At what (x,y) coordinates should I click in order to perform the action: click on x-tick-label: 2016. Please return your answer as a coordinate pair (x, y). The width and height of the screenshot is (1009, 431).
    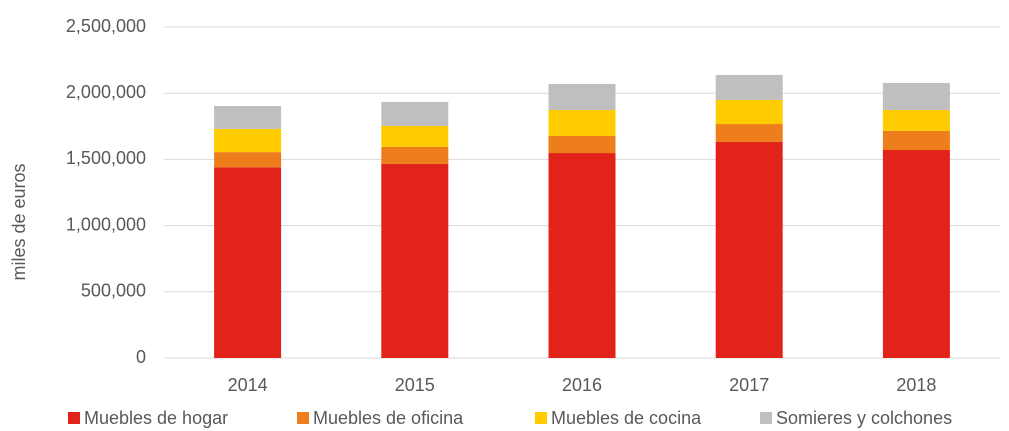
    Looking at the image, I should click on (582, 385).